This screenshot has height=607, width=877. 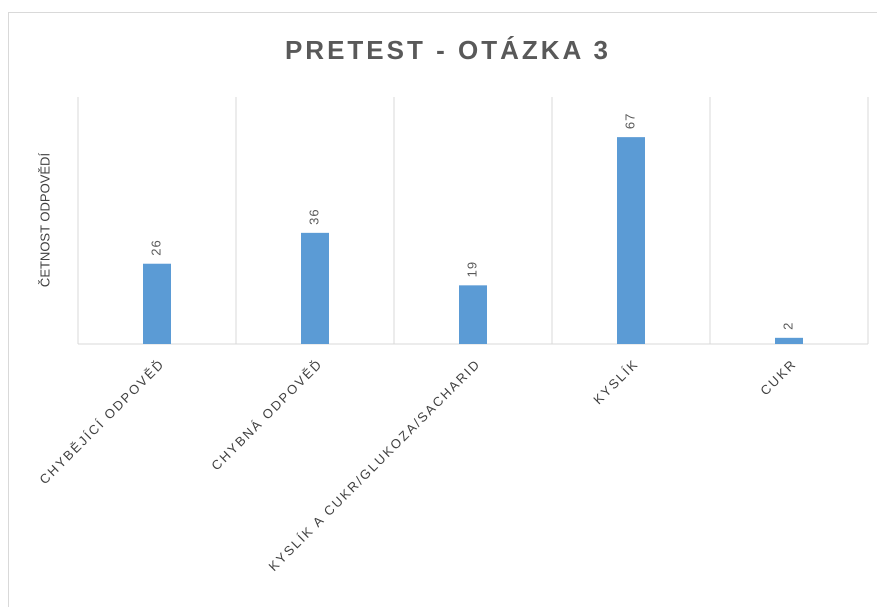 I want to click on chart-title: PRETEST - OTÁZKA 3, so click(x=448, y=50).